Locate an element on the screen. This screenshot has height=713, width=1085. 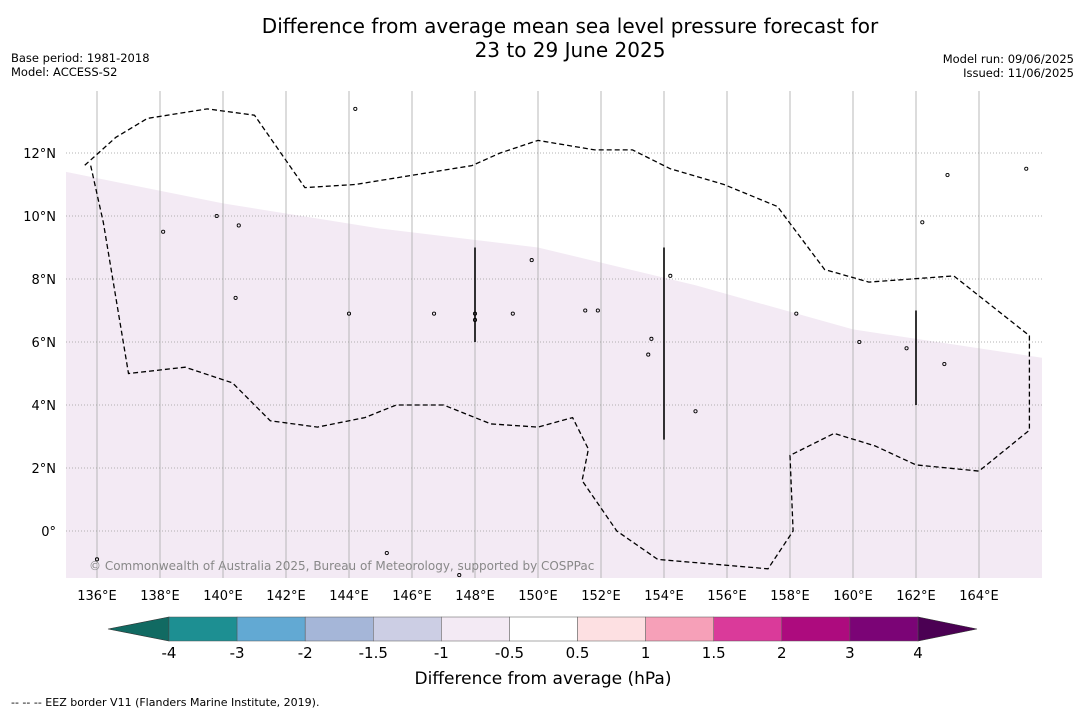
latitude-label: 0° is located at coordinates (48, 532).